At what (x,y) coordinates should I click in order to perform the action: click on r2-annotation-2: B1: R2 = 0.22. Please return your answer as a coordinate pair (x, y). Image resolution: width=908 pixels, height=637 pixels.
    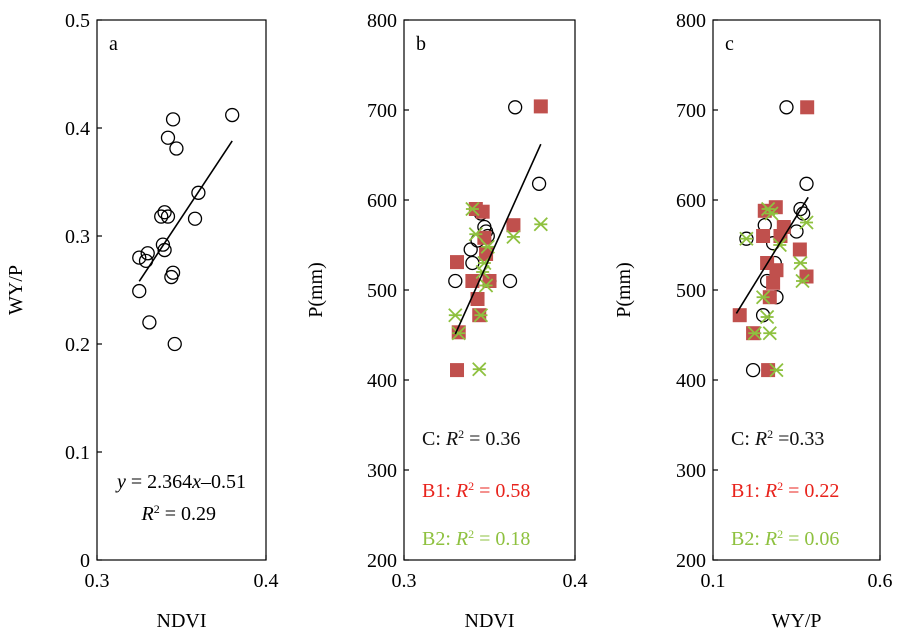
    Looking at the image, I should click on (785, 490).